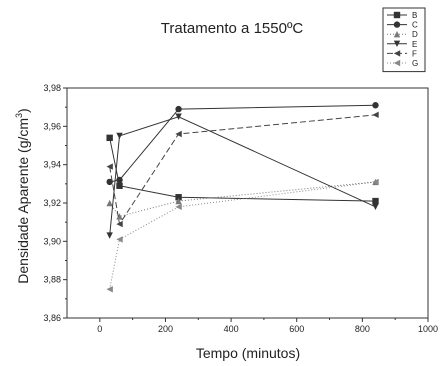  Describe the element at coordinates (415, 25) in the screenshot. I see `legend-label-C: C` at that location.